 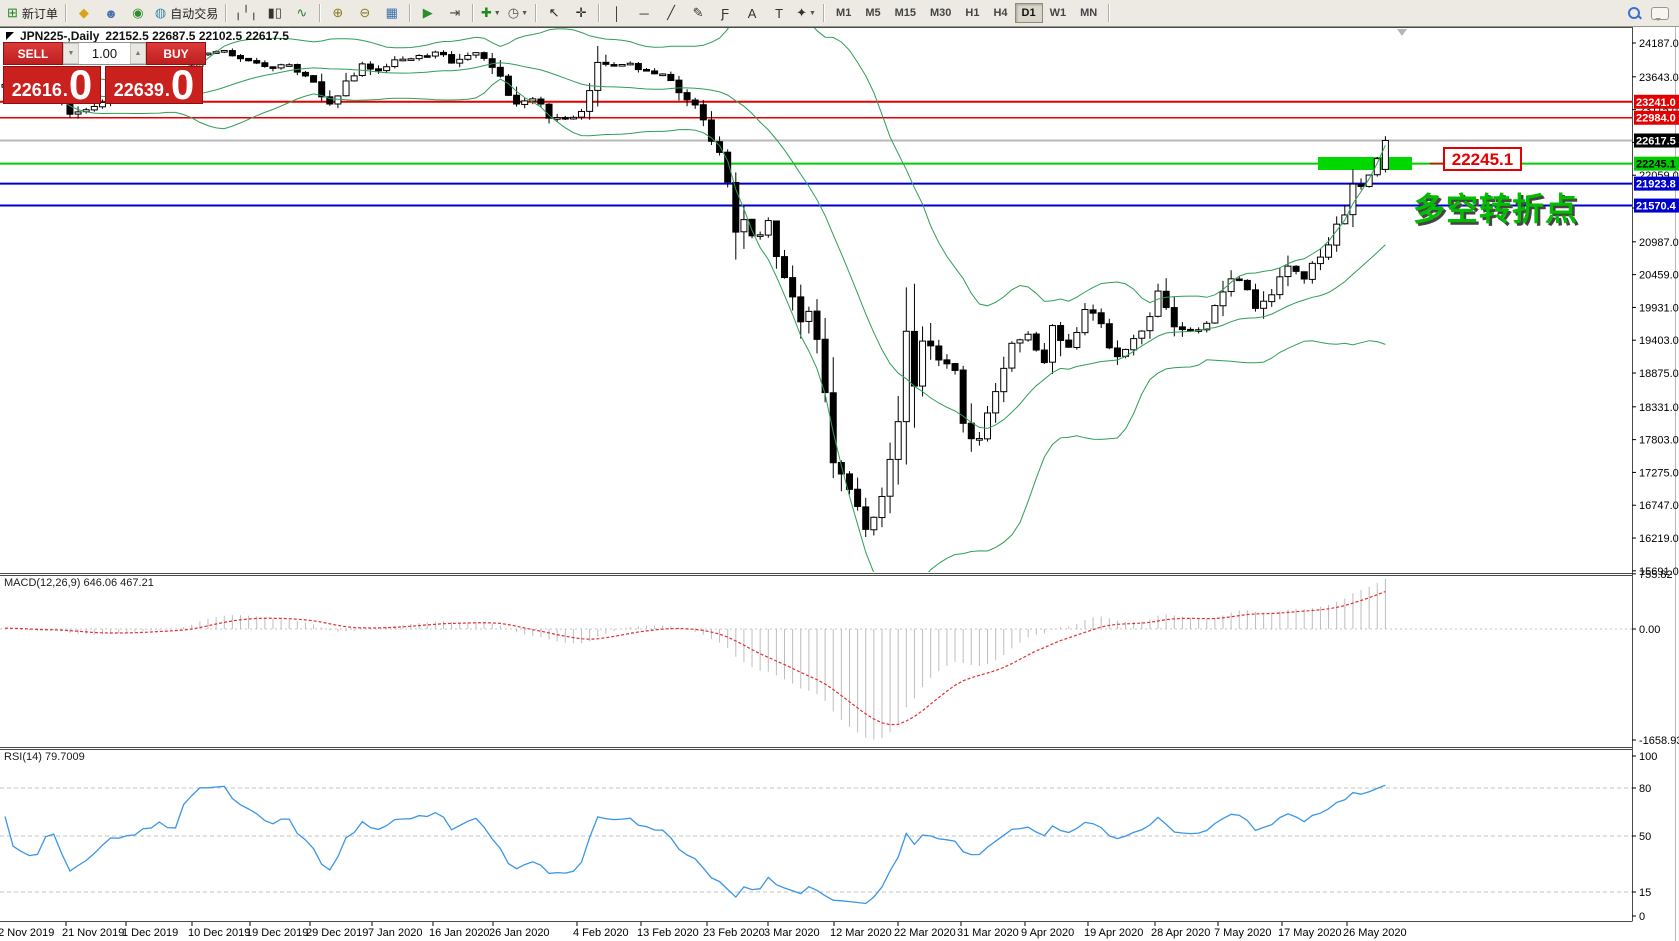 What do you see at coordinates (581, 13) in the screenshot?
I see `crosshair-tool: ✛` at bounding box center [581, 13].